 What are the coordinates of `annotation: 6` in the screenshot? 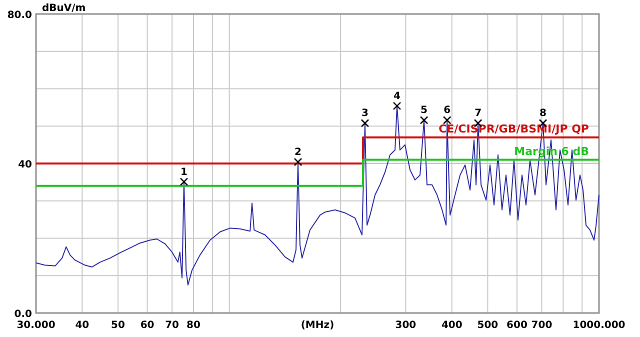 It's located at (447, 110).